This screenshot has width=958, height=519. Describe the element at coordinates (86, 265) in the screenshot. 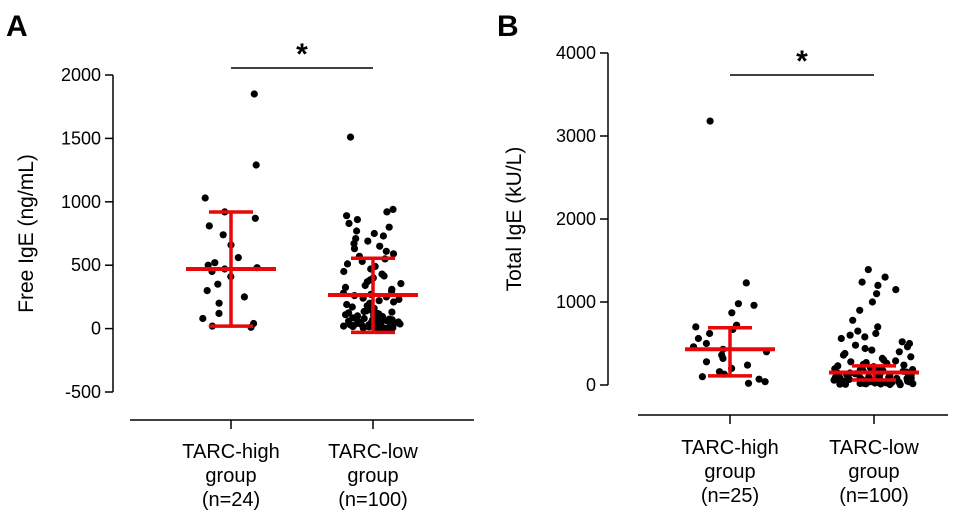

I see `y-tick-label: 500` at that location.